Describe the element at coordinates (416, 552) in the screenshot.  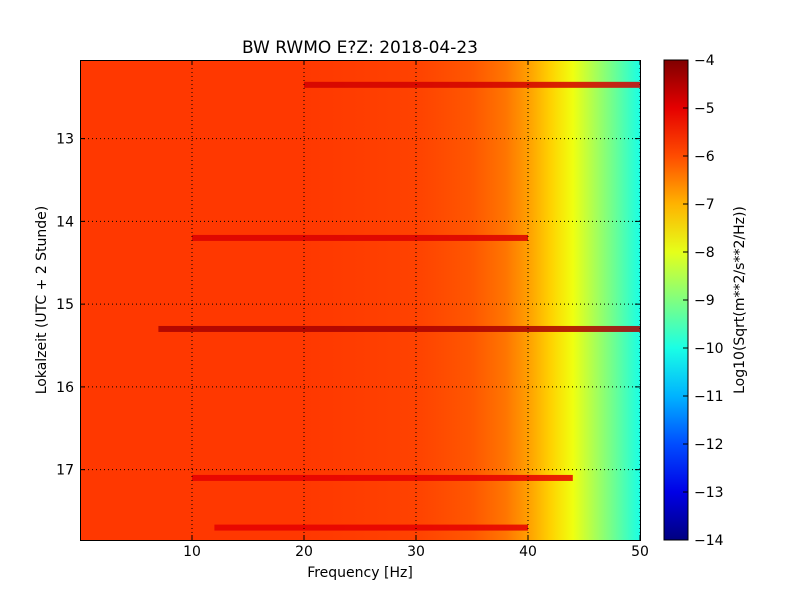
I see `x-tick-label: 30` at that location.